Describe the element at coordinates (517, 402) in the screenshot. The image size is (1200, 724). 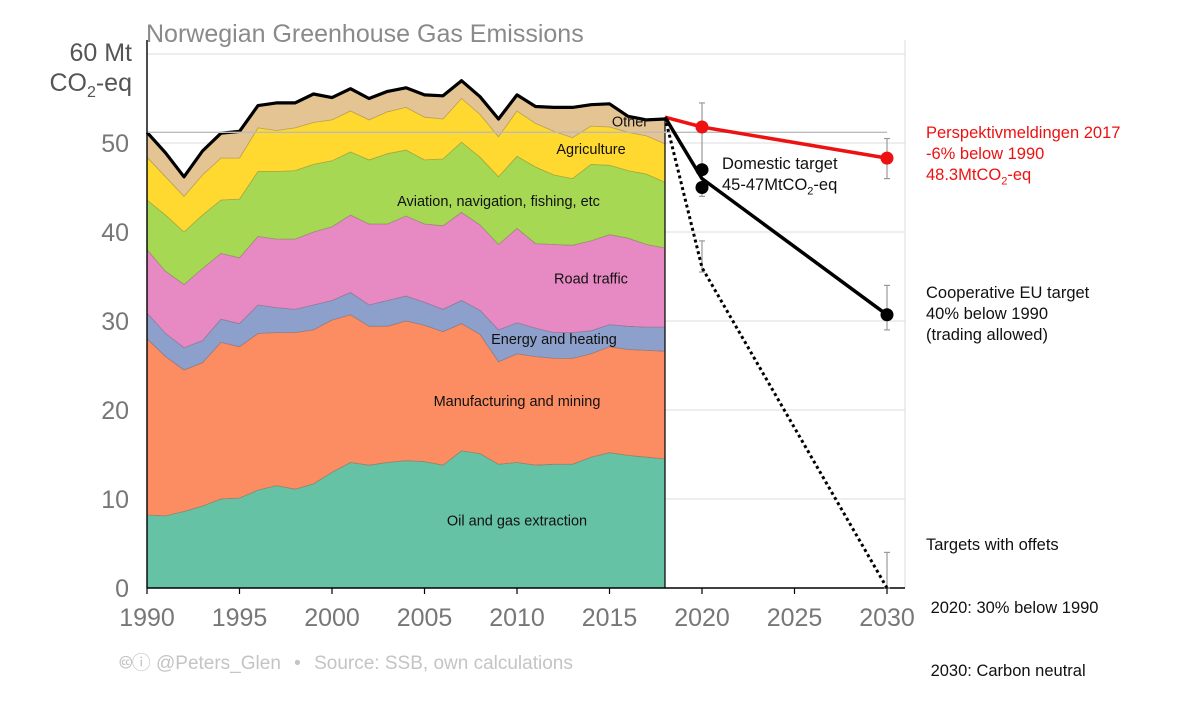
I see `series-label: Manufacturing and mining` at that location.